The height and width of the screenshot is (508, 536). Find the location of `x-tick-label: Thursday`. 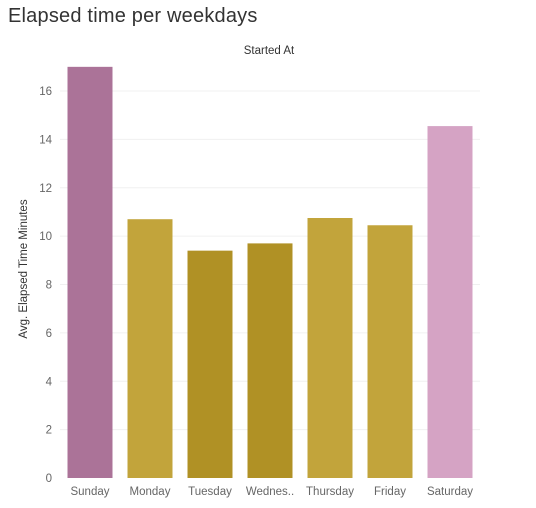

x-tick-label: Thursday is located at coordinates (330, 492).